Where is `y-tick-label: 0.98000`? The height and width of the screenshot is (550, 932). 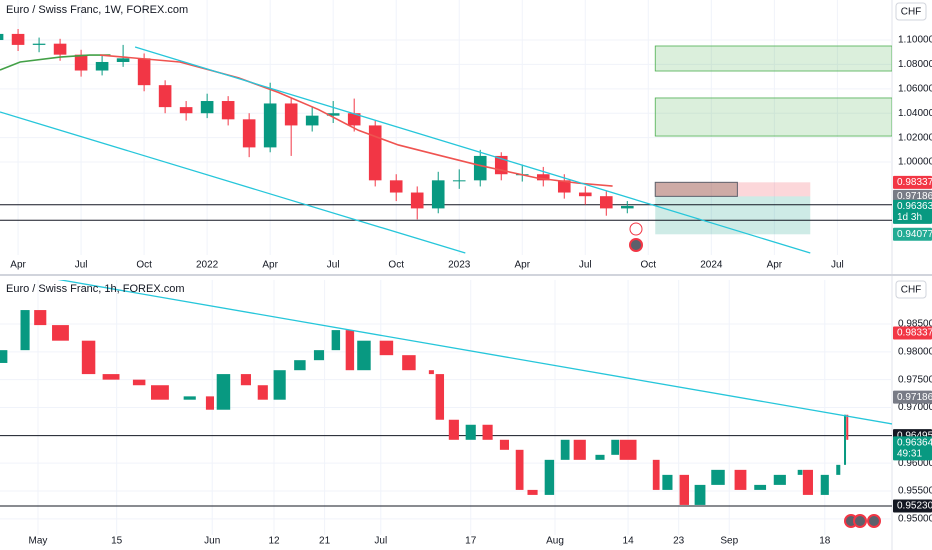 y-tick-label: 0.98000 is located at coordinates (915, 351).